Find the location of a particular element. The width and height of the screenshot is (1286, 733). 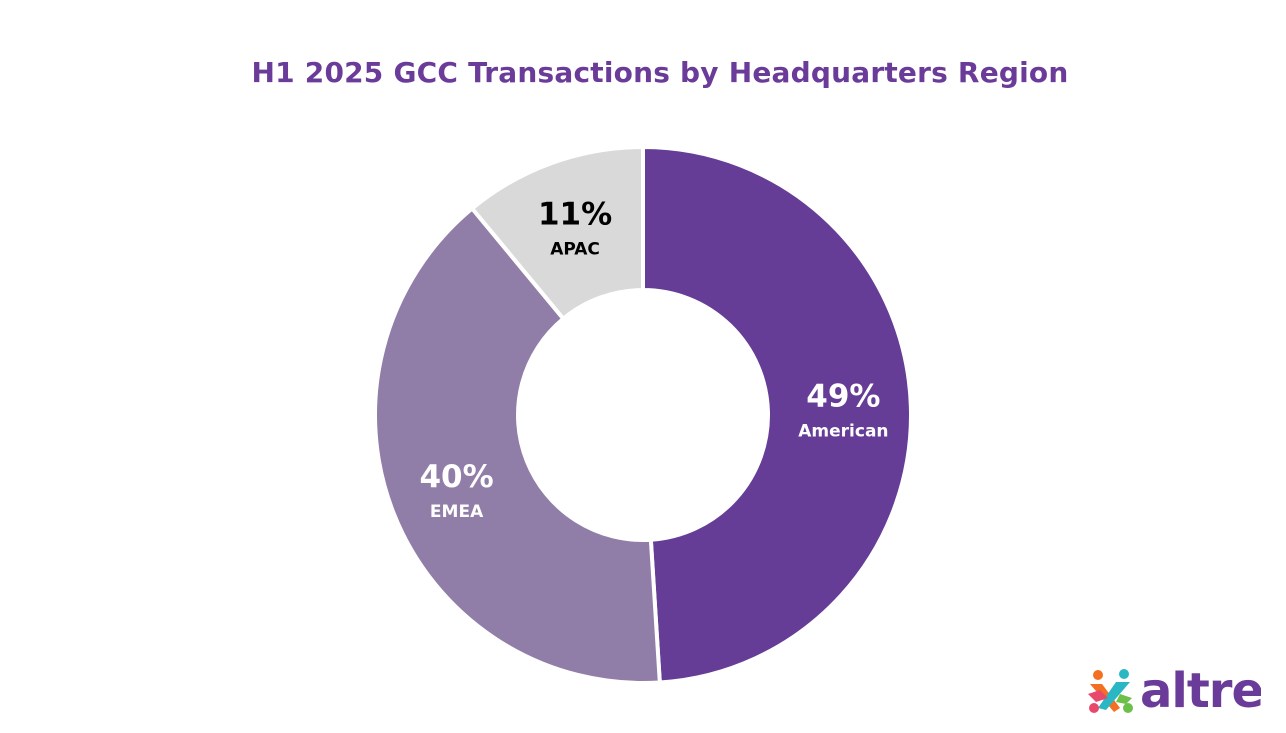

slice-category-label: EMEA is located at coordinates (457, 512).